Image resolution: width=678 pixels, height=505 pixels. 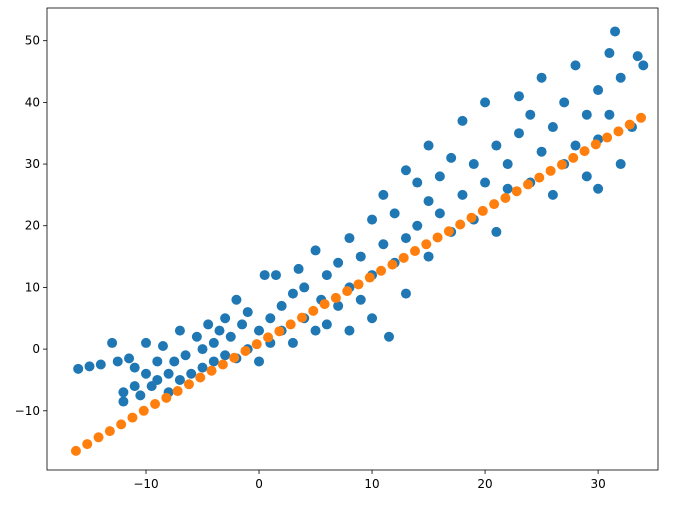 What do you see at coordinates (145, 484) in the screenshot?
I see `x-tick-label: −10` at bounding box center [145, 484].